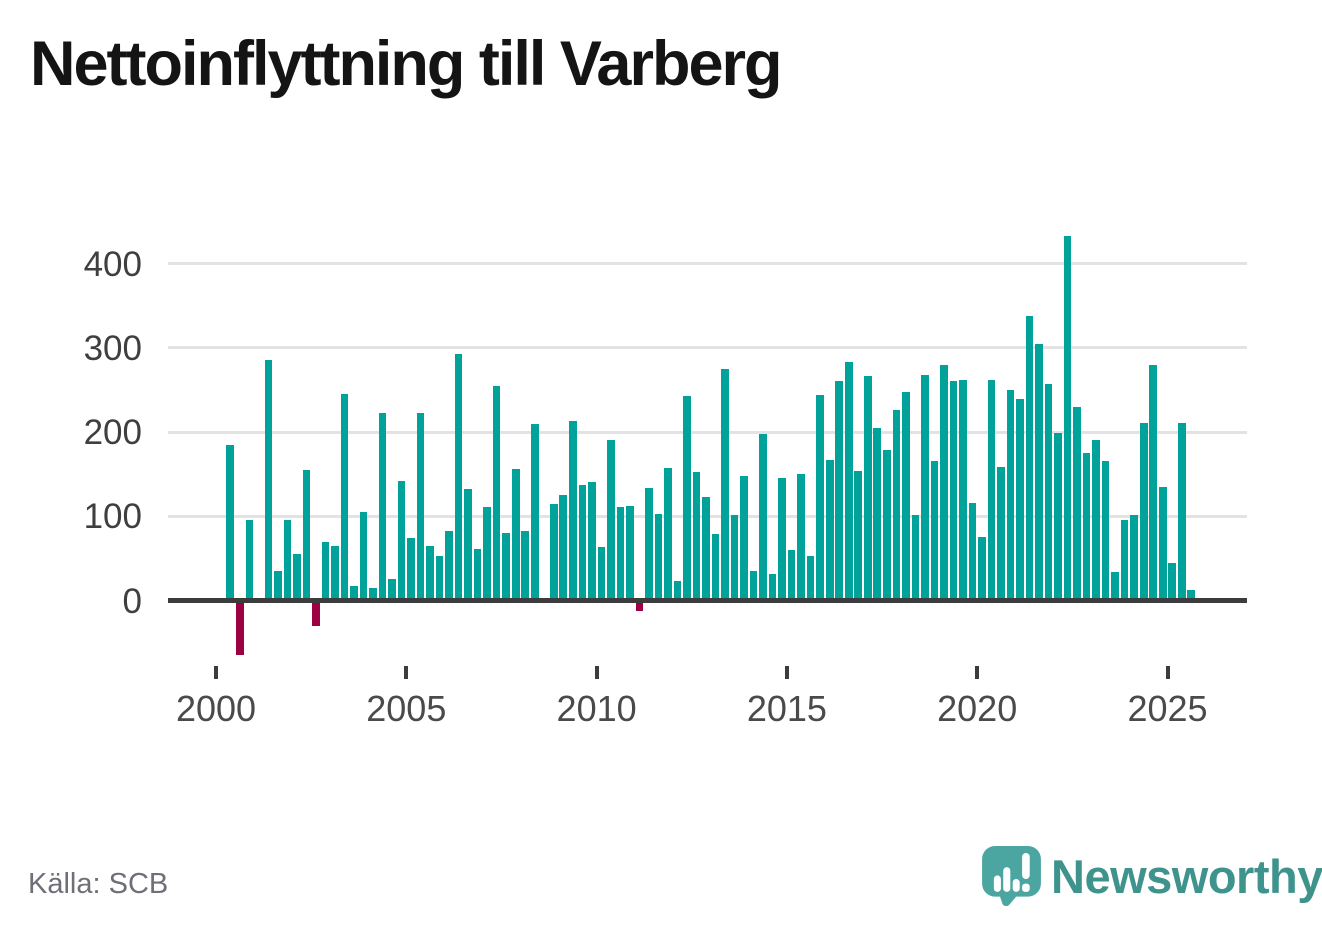 The image size is (1322, 939). I want to click on bar-2016Q1, so click(829, 530).